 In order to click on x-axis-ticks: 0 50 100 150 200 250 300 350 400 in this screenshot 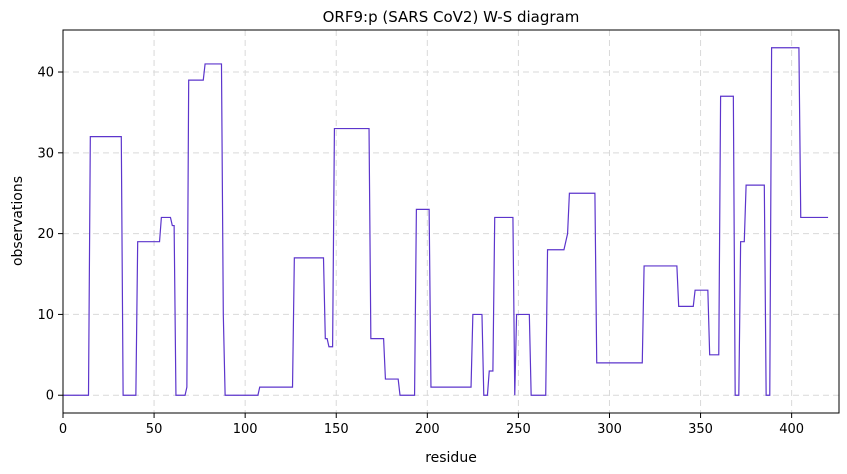, I will do `click(431, 425)`.